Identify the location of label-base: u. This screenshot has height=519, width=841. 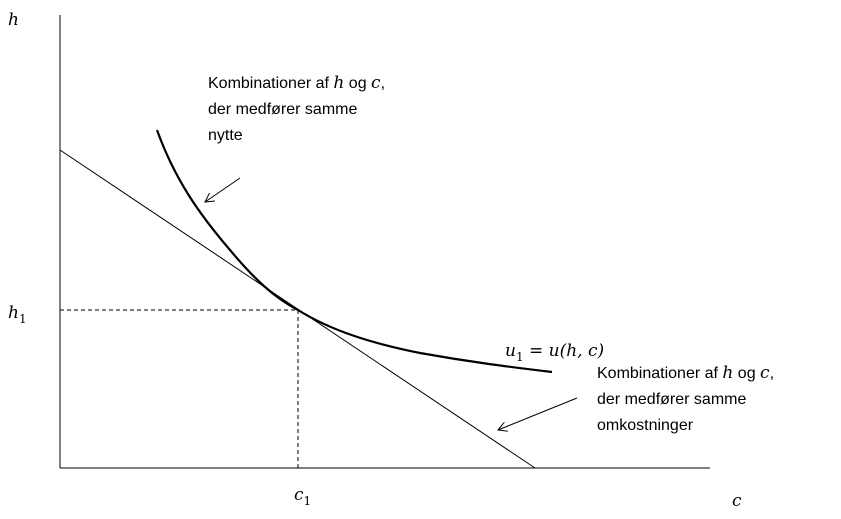
(510, 351).